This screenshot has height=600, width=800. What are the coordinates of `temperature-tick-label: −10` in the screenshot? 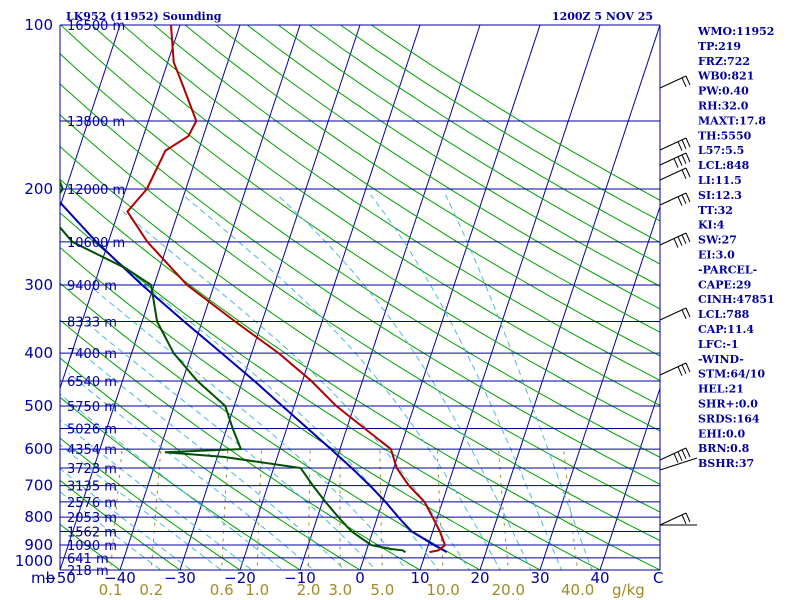 It's located at (300, 578).